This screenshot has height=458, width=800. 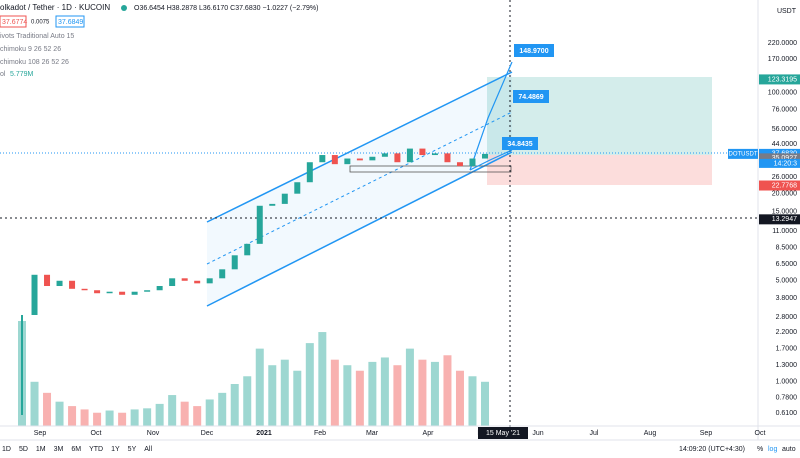 What do you see at coordinates (37, 36) in the screenshot?
I see `indicator: ivots Traditional Auto 15` at bounding box center [37, 36].